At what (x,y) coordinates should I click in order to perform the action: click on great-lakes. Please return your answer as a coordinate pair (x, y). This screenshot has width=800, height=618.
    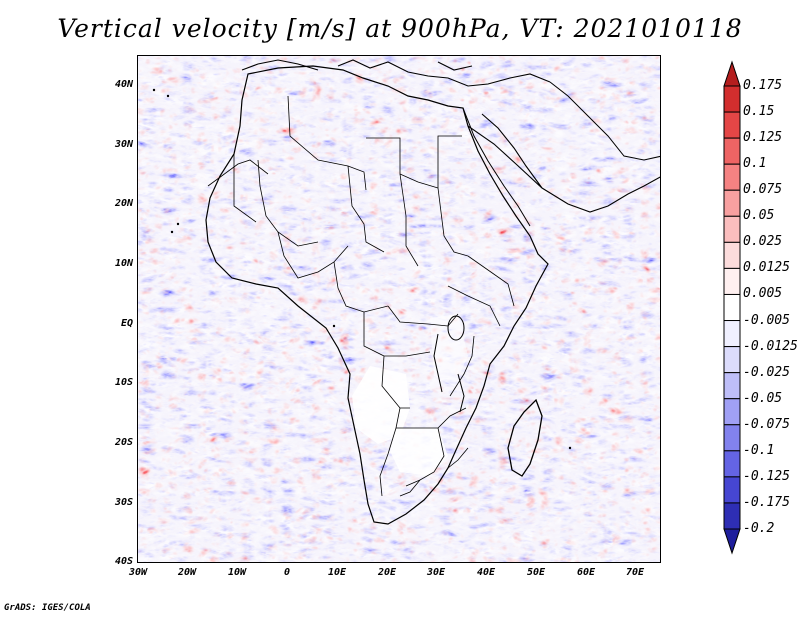
    Looking at the image, I should click on (449, 364).